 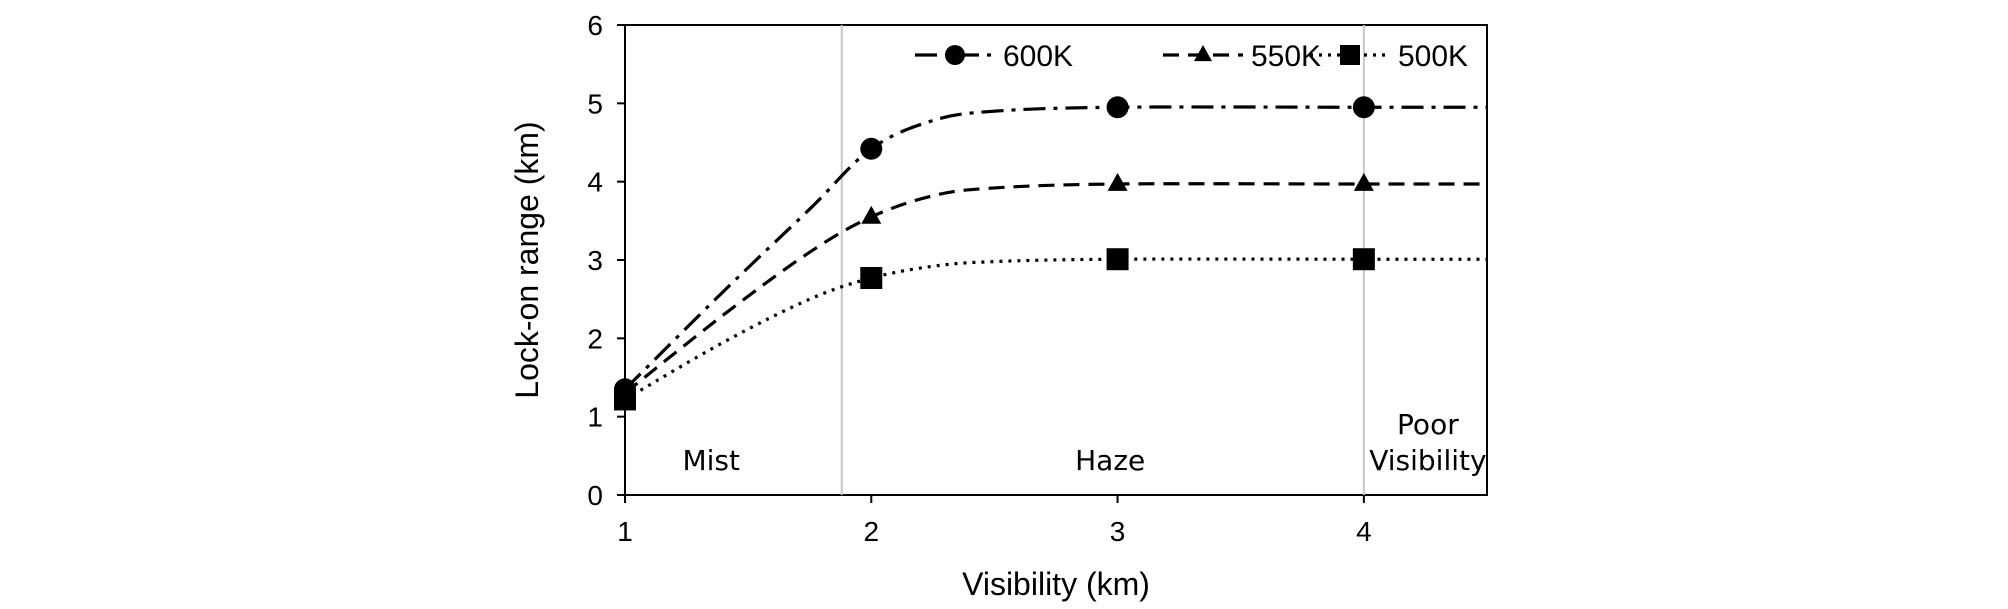 What do you see at coordinates (595, 103) in the screenshot?
I see `y-tick-label: 5` at bounding box center [595, 103].